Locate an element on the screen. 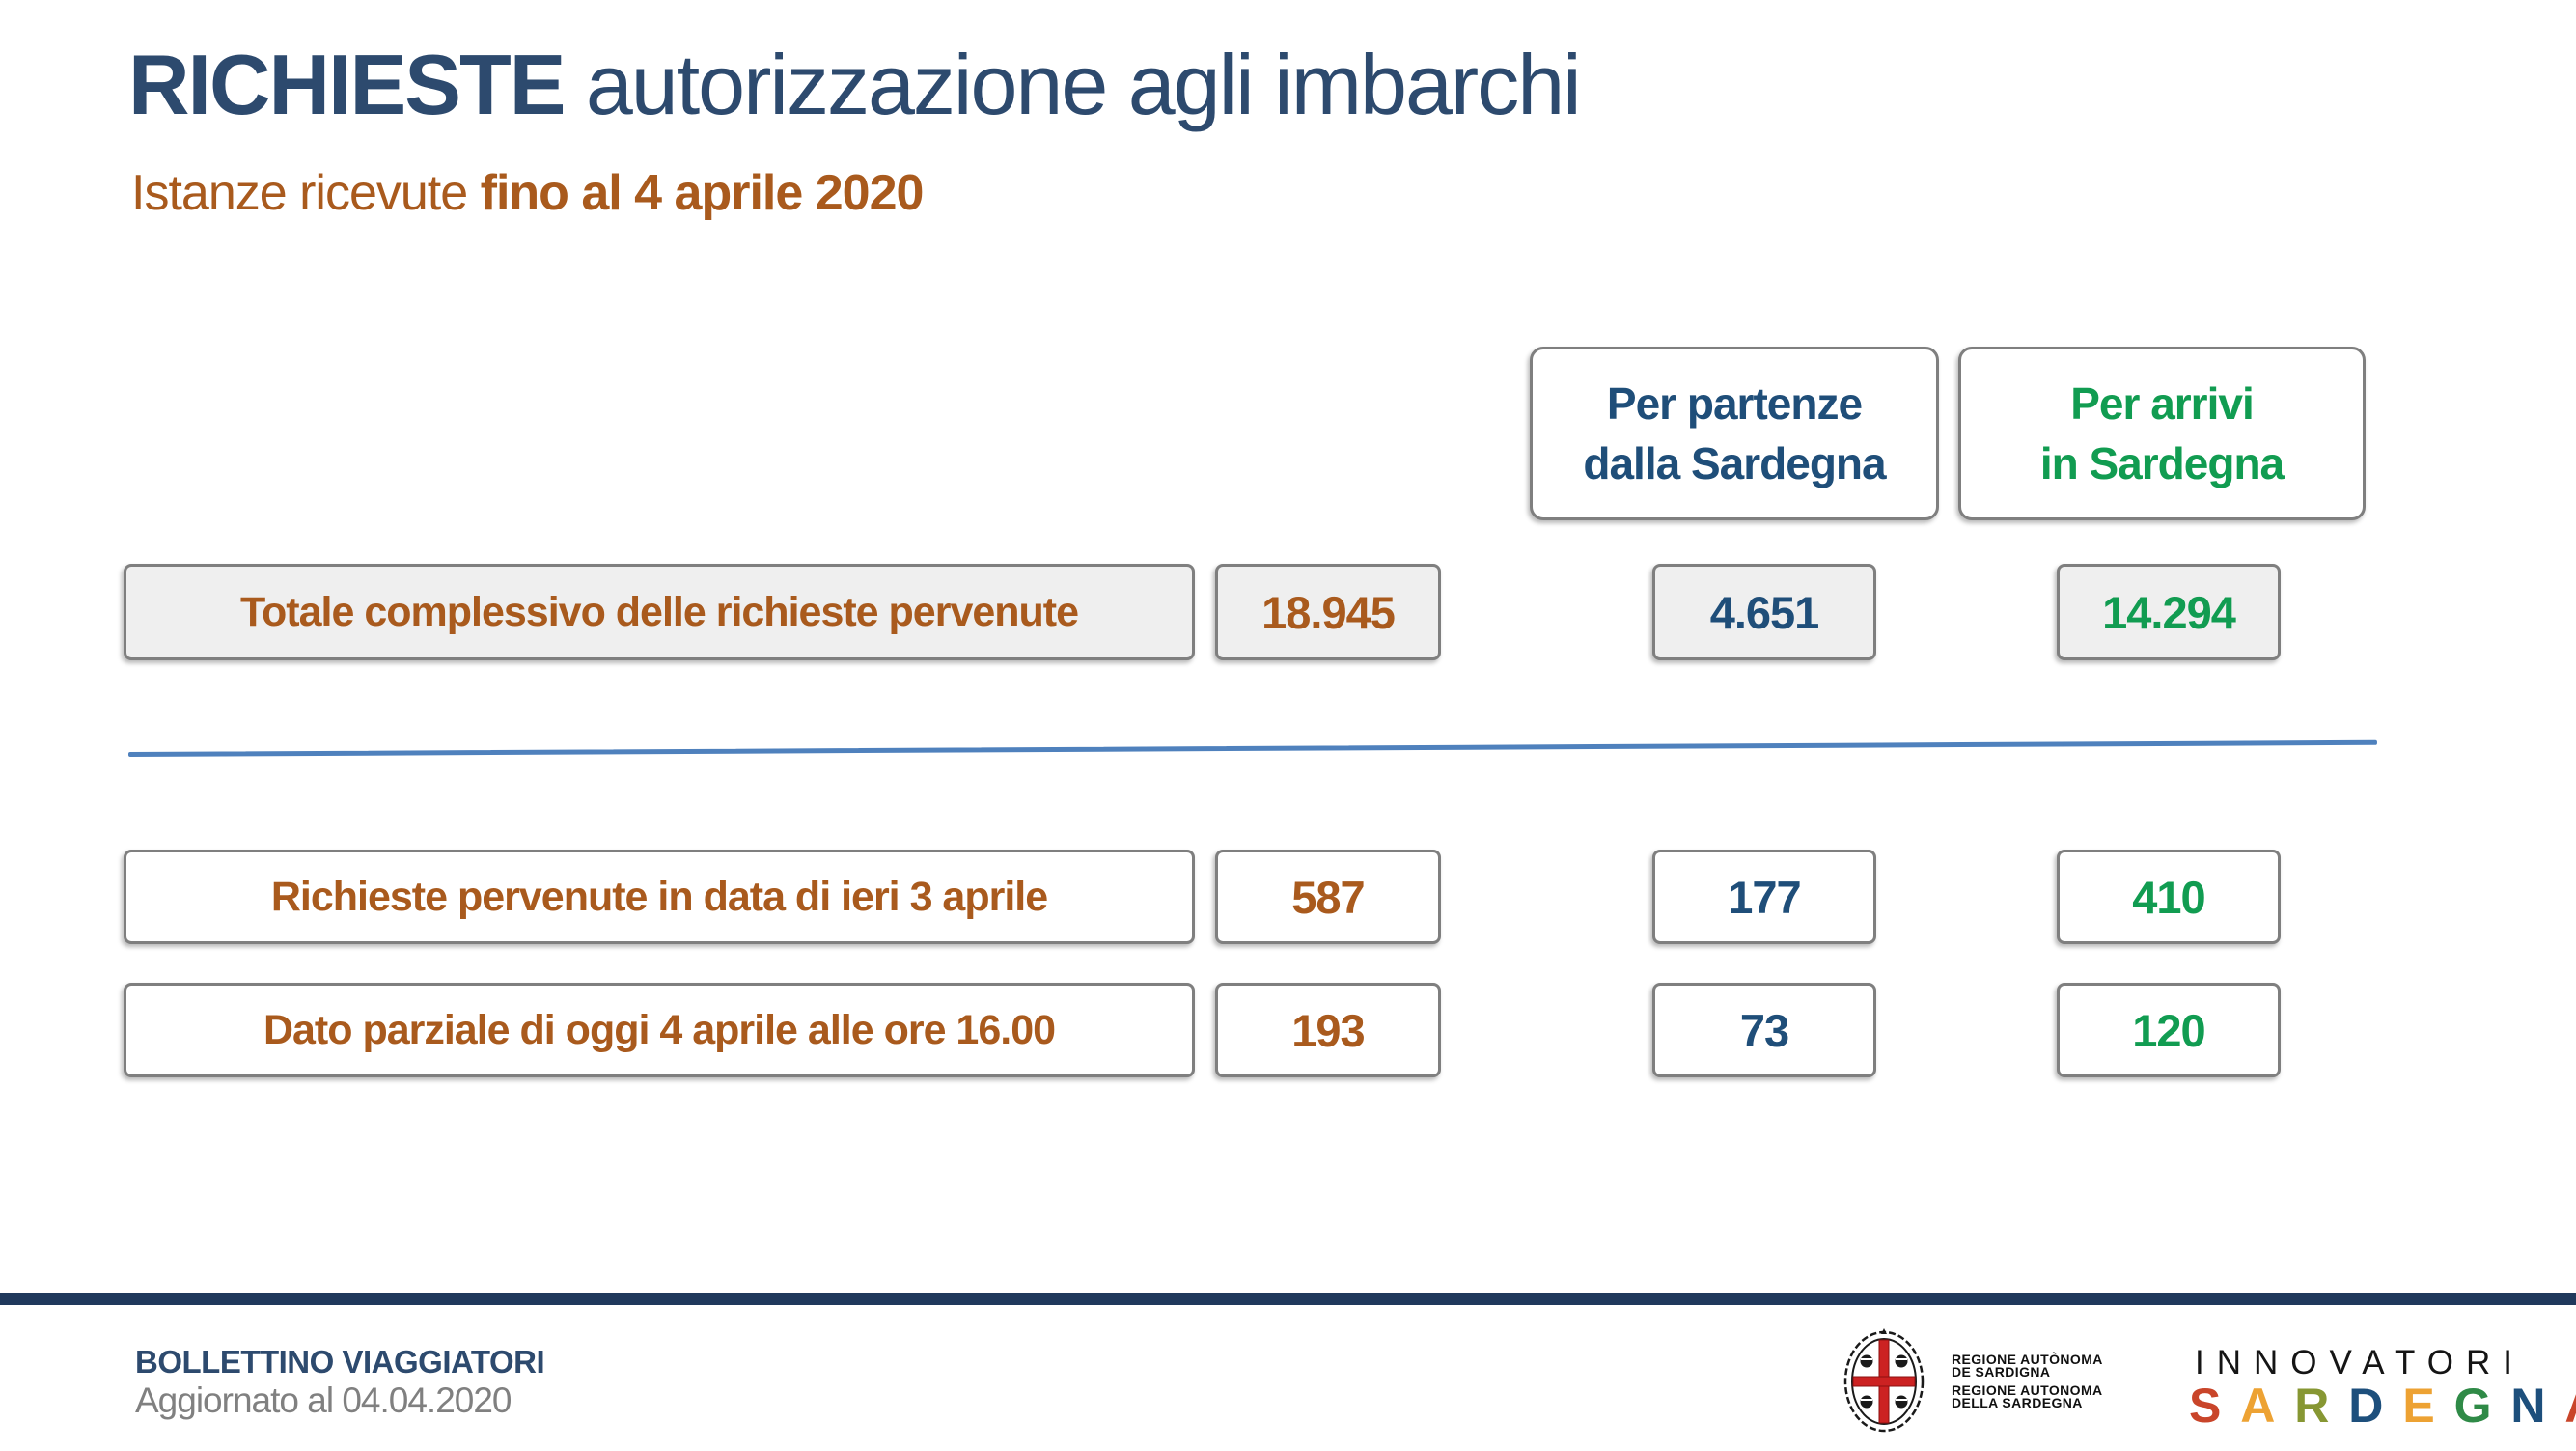 Image resolution: width=2576 pixels, height=1451 pixels. total-arrivi-value-box: 14.294 is located at coordinates (2169, 612).